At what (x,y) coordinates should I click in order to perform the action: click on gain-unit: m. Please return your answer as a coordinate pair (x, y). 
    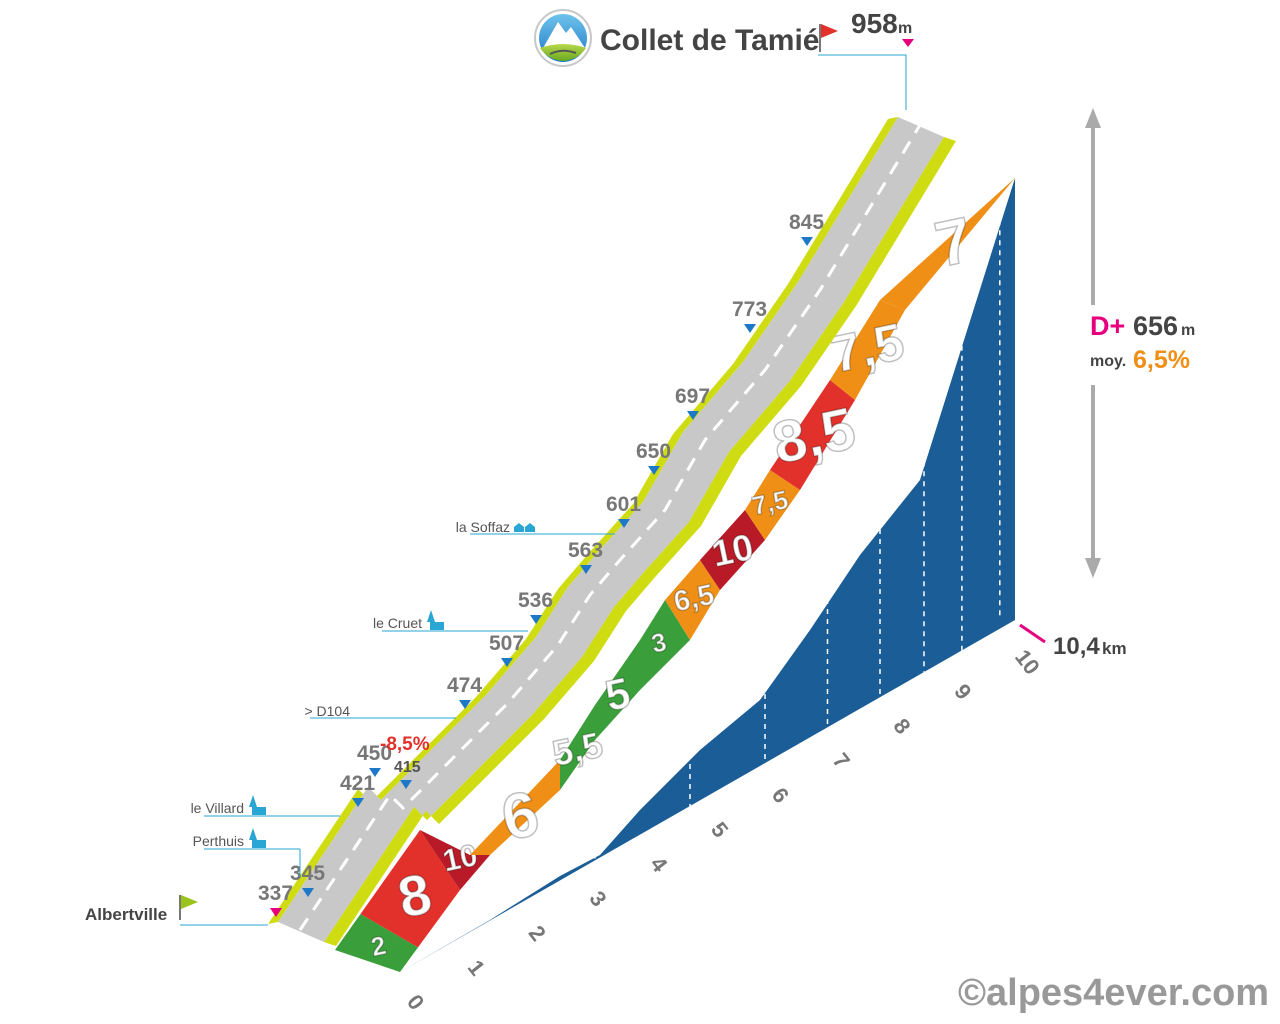
    Looking at the image, I should click on (1188, 330).